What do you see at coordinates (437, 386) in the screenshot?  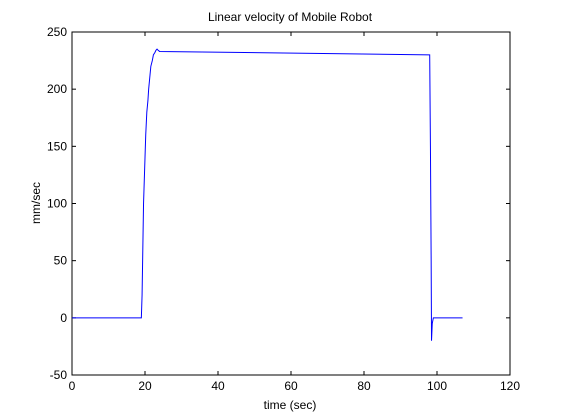 I see `x-tick-label: 100` at bounding box center [437, 386].